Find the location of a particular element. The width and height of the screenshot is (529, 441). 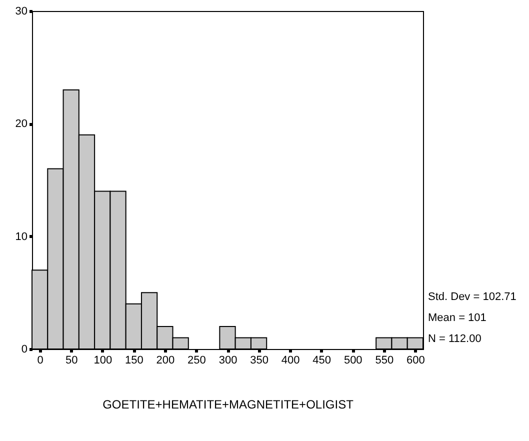

x-tick-label: 150 is located at coordinates (134, 360).